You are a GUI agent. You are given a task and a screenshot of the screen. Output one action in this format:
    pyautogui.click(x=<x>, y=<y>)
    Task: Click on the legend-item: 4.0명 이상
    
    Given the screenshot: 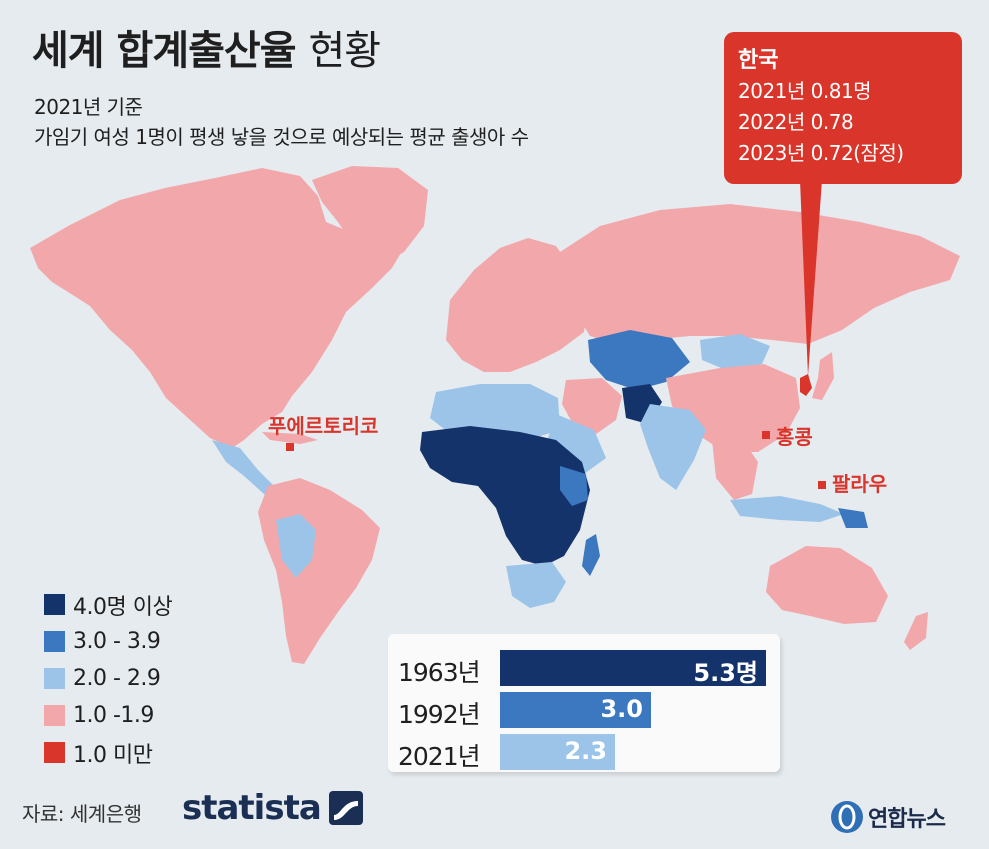 What is the action you would take?
    pyautogui.click(x=108, y=604)
    